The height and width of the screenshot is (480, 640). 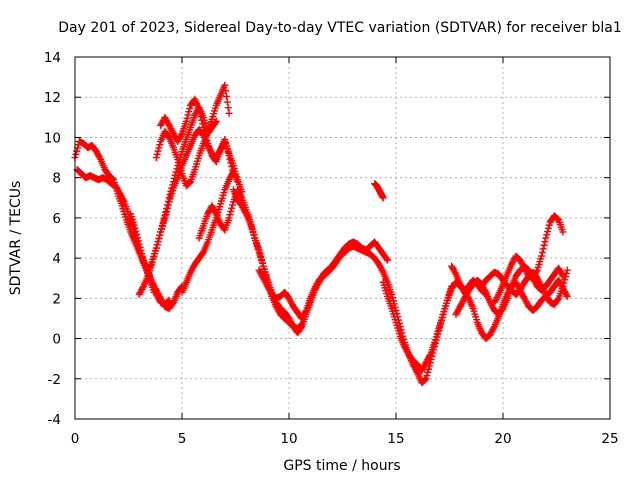 I want to click on x-tick-label: 20, so click(x=502, y=439).